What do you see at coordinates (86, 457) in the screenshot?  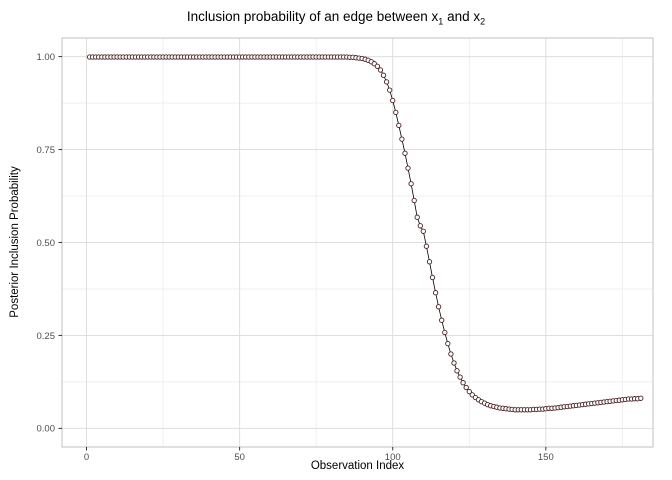 I see `x-tick-label: 0` at bounding box center [86, 457].